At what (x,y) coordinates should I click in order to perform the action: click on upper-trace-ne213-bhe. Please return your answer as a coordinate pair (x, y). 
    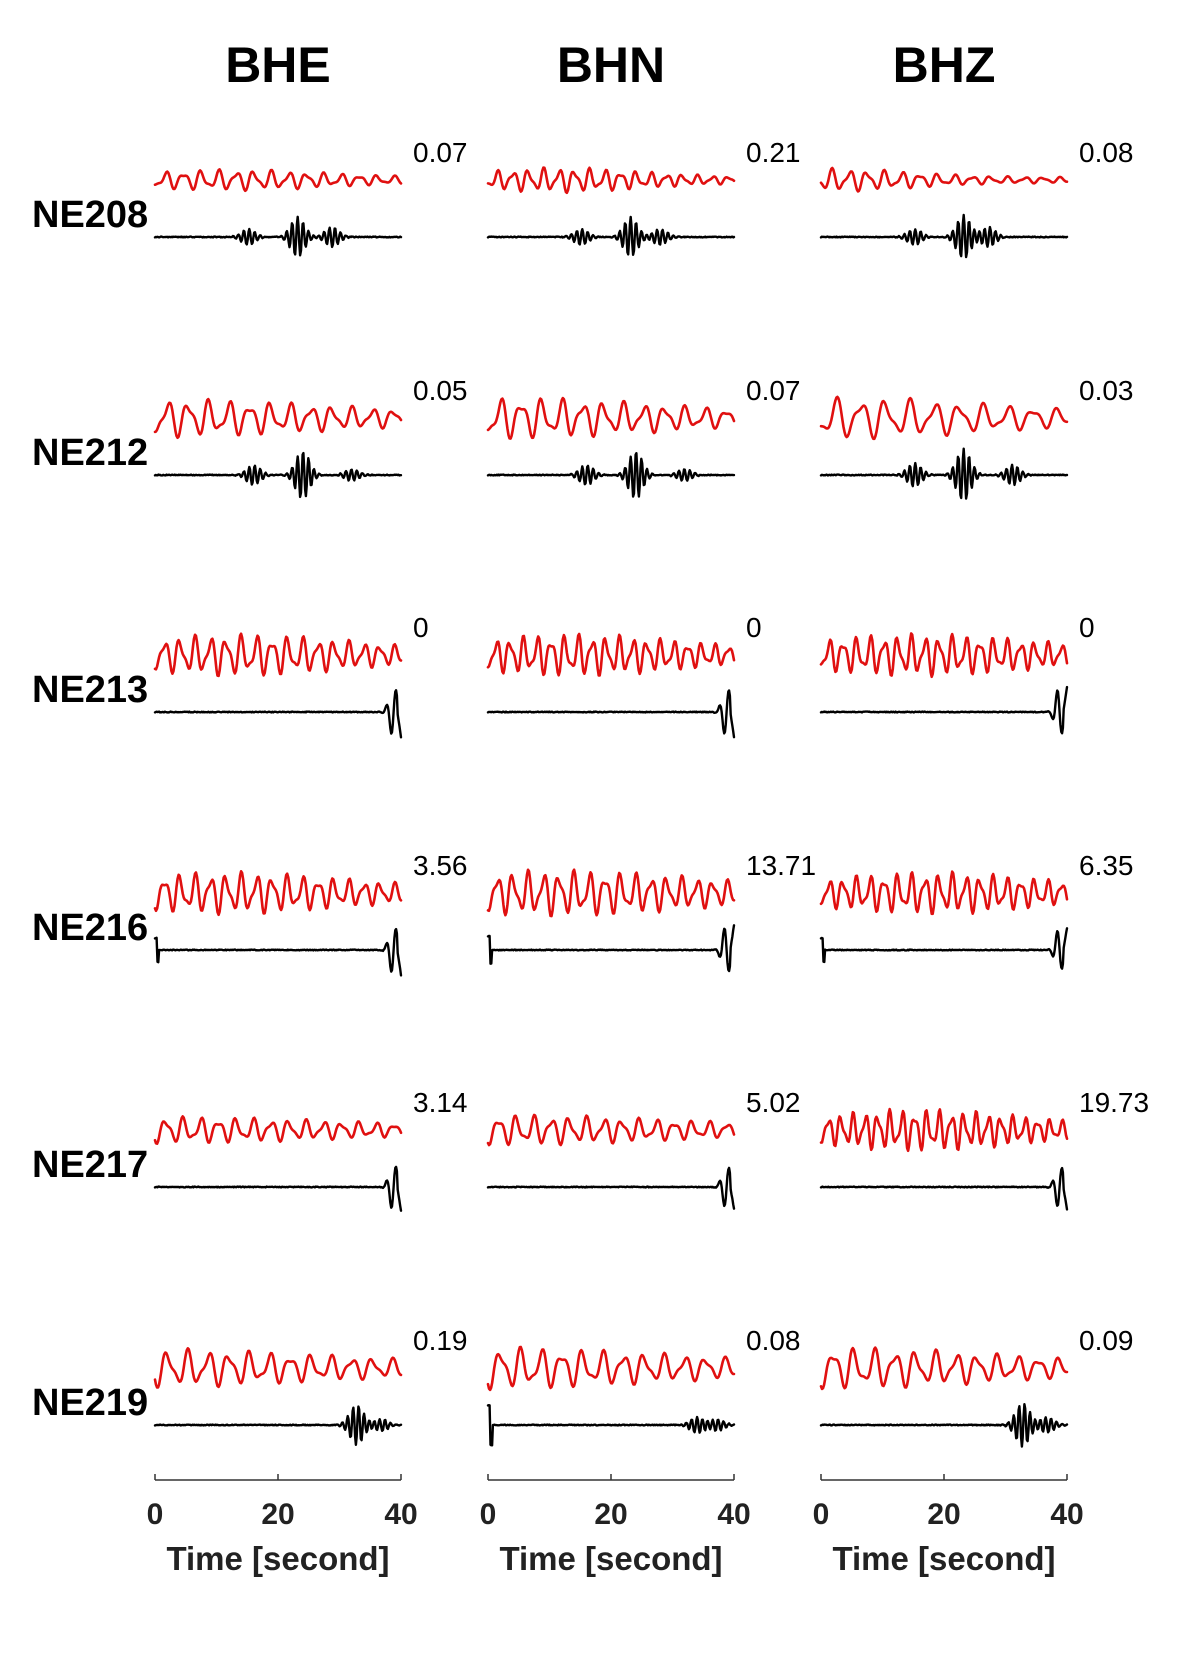
    Looking at the image, I should click on (278, 655).